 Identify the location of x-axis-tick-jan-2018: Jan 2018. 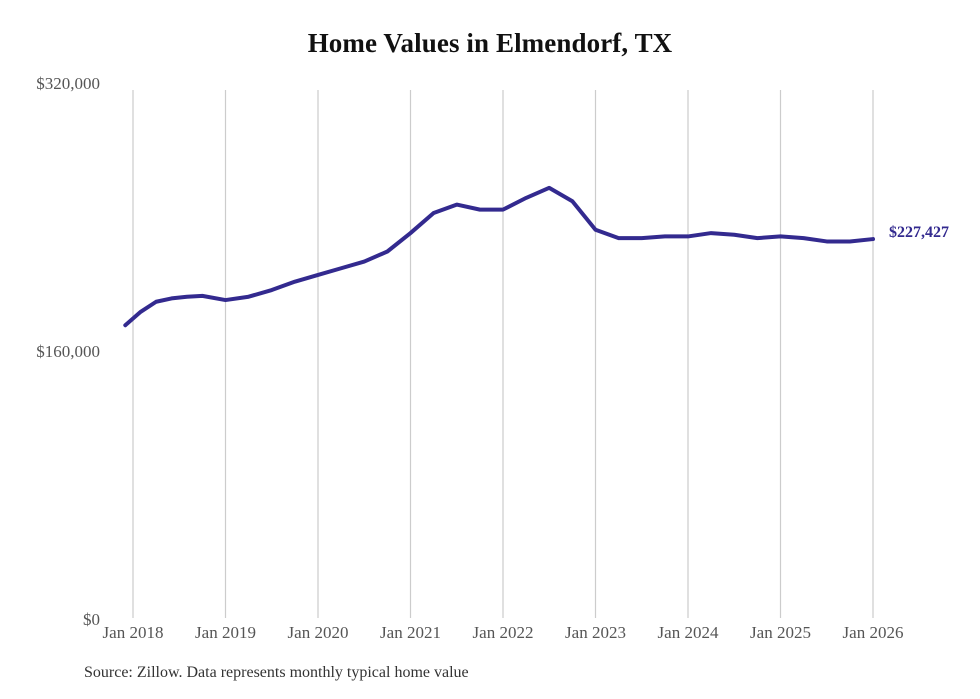
(133, 632).